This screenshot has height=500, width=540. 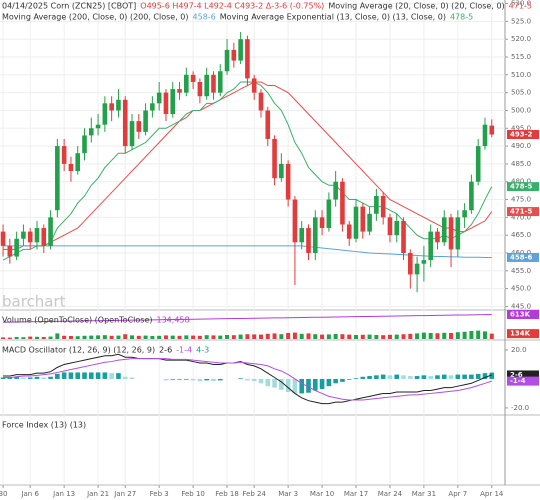 What do you see at coordinates (254, 494) in the screenshot?
I see `x-tick-label: Feb 24` at bounding box center [254, 494].